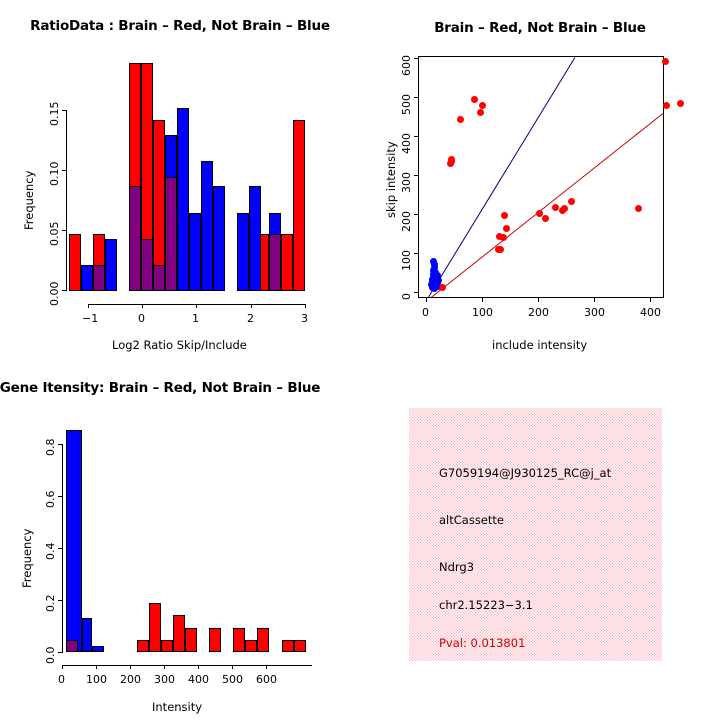 The width and height of the screenshot is (720, 720). Describe the element at coordinates (50, 551) in the screenshot. I see `gene-y-ticklabel-2: 0.4` at that location.